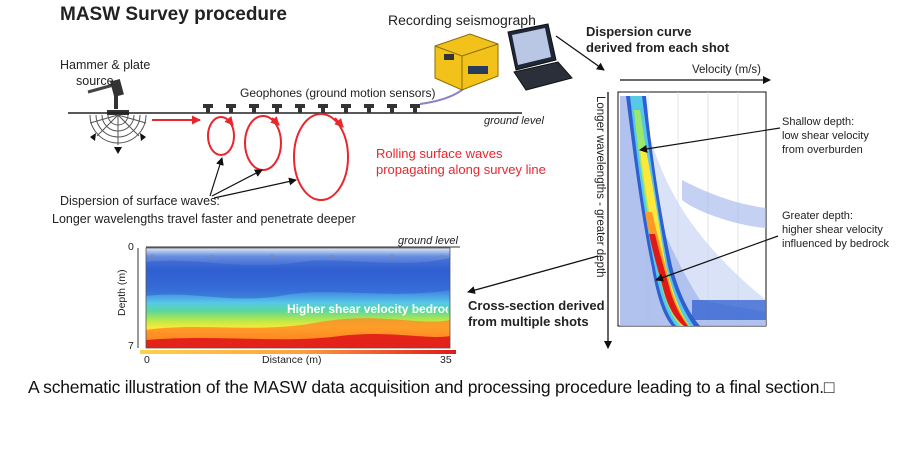  I want to click on distance-end-tick: 35, so click(446, 360).